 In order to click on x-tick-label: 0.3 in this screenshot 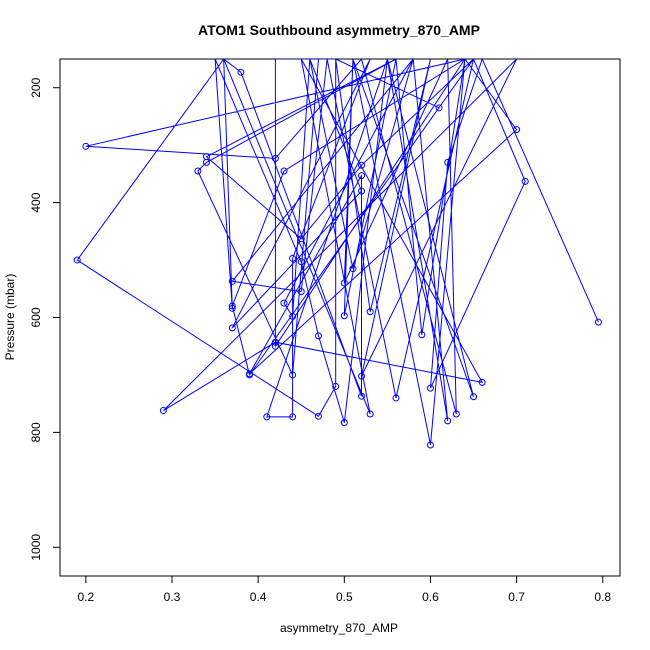, I will do `click(172, 597)`.